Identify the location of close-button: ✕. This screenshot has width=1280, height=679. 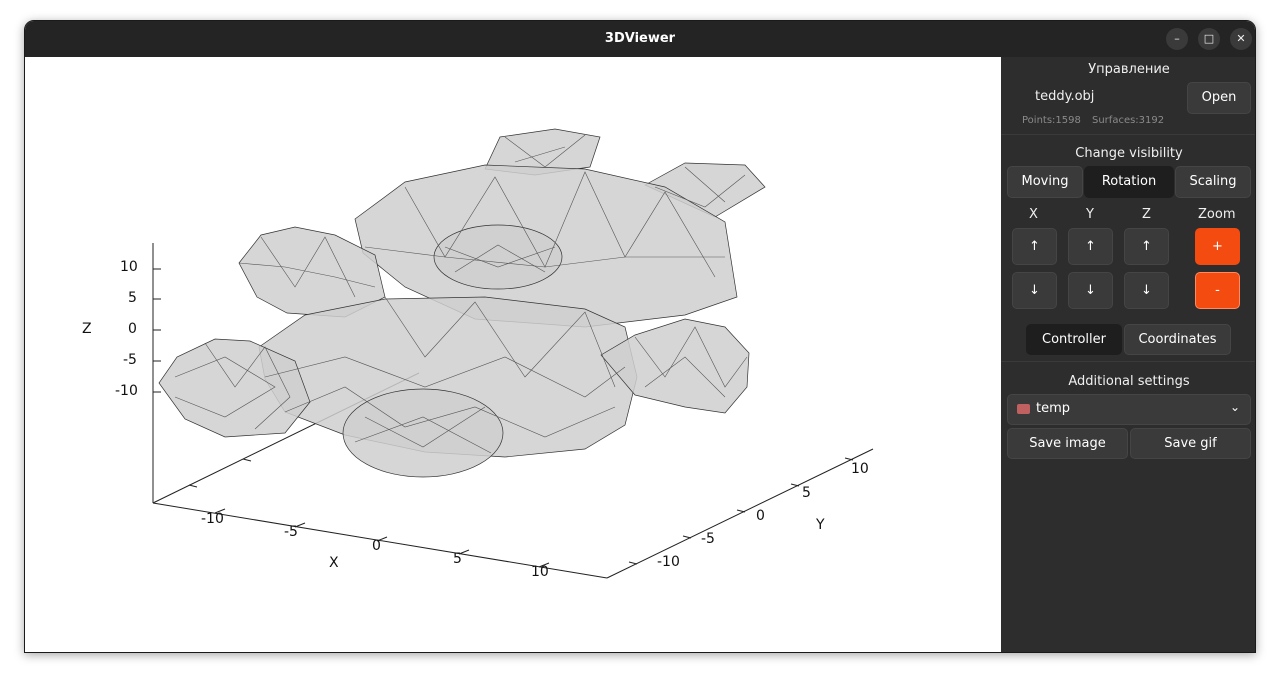
(1241, 39).